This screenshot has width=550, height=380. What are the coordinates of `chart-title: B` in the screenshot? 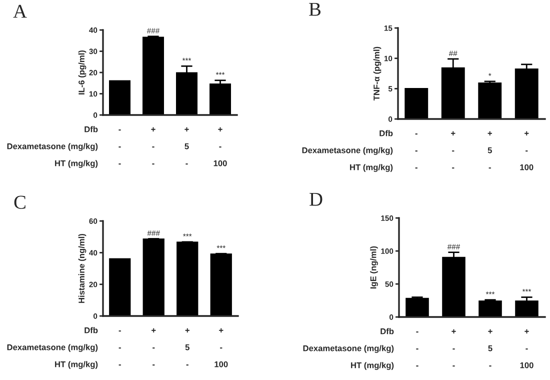 It's located at (315, 9).